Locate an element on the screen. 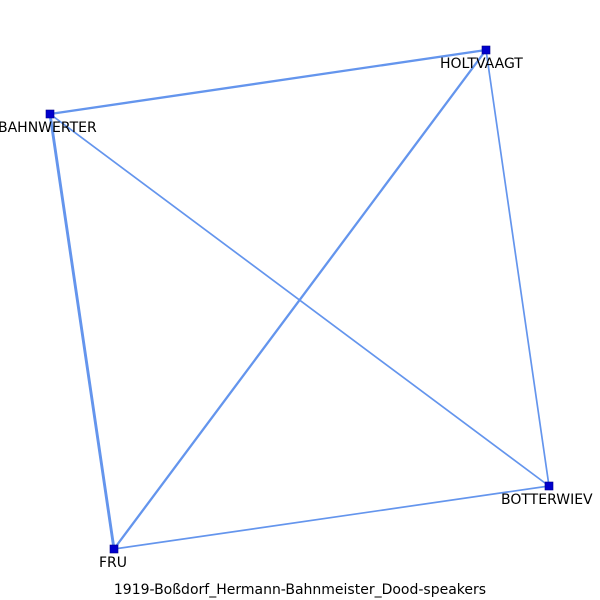 This screenshot has height=600, width=600. node-fru is located at coordinates (114, 549).